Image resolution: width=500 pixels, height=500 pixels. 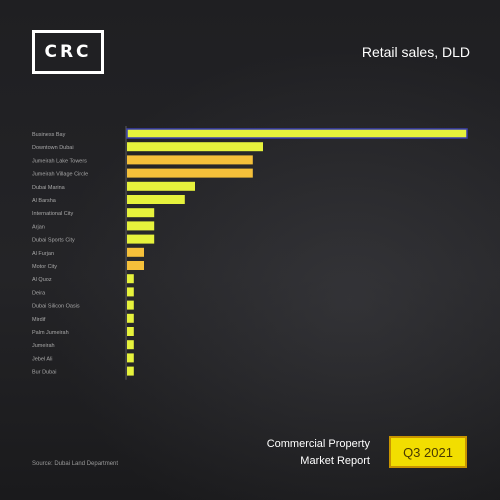 I want to click on category-label: Dubai Silicon Oasis, so click(x=56, y=307).